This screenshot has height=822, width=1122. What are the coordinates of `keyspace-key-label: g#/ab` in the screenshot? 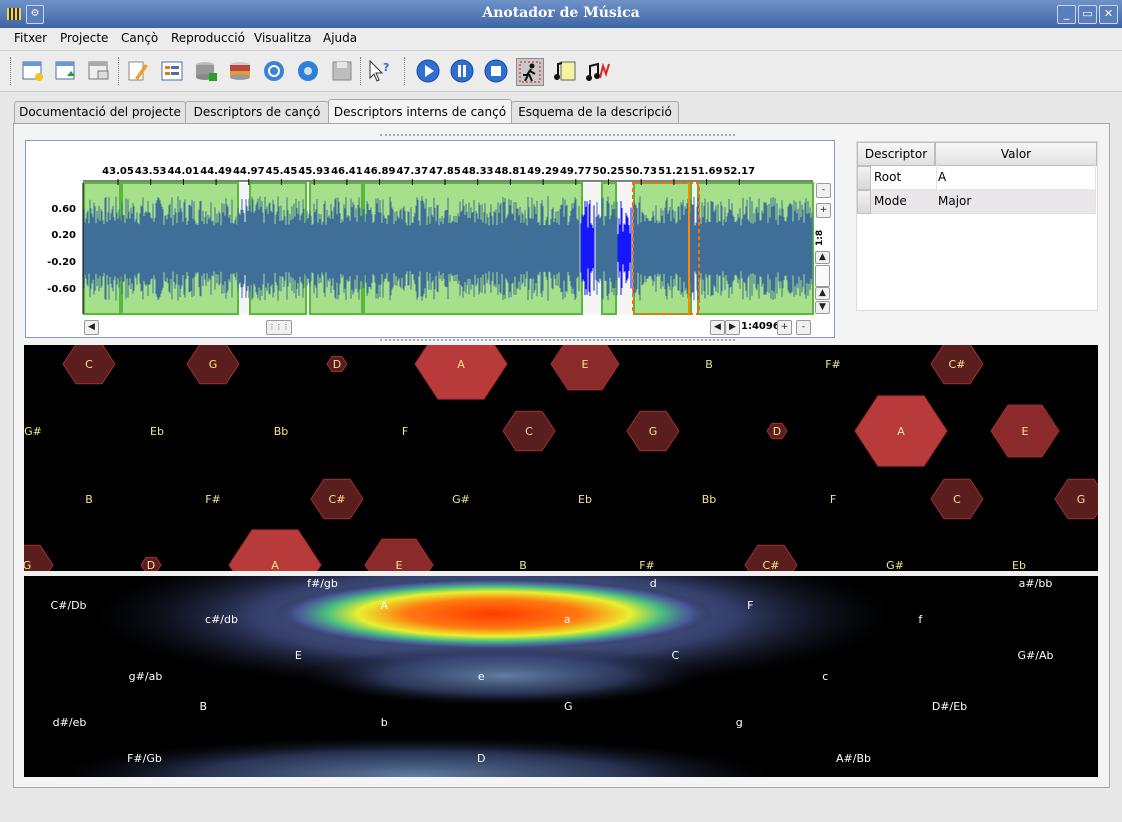 It's located at (146, 676).